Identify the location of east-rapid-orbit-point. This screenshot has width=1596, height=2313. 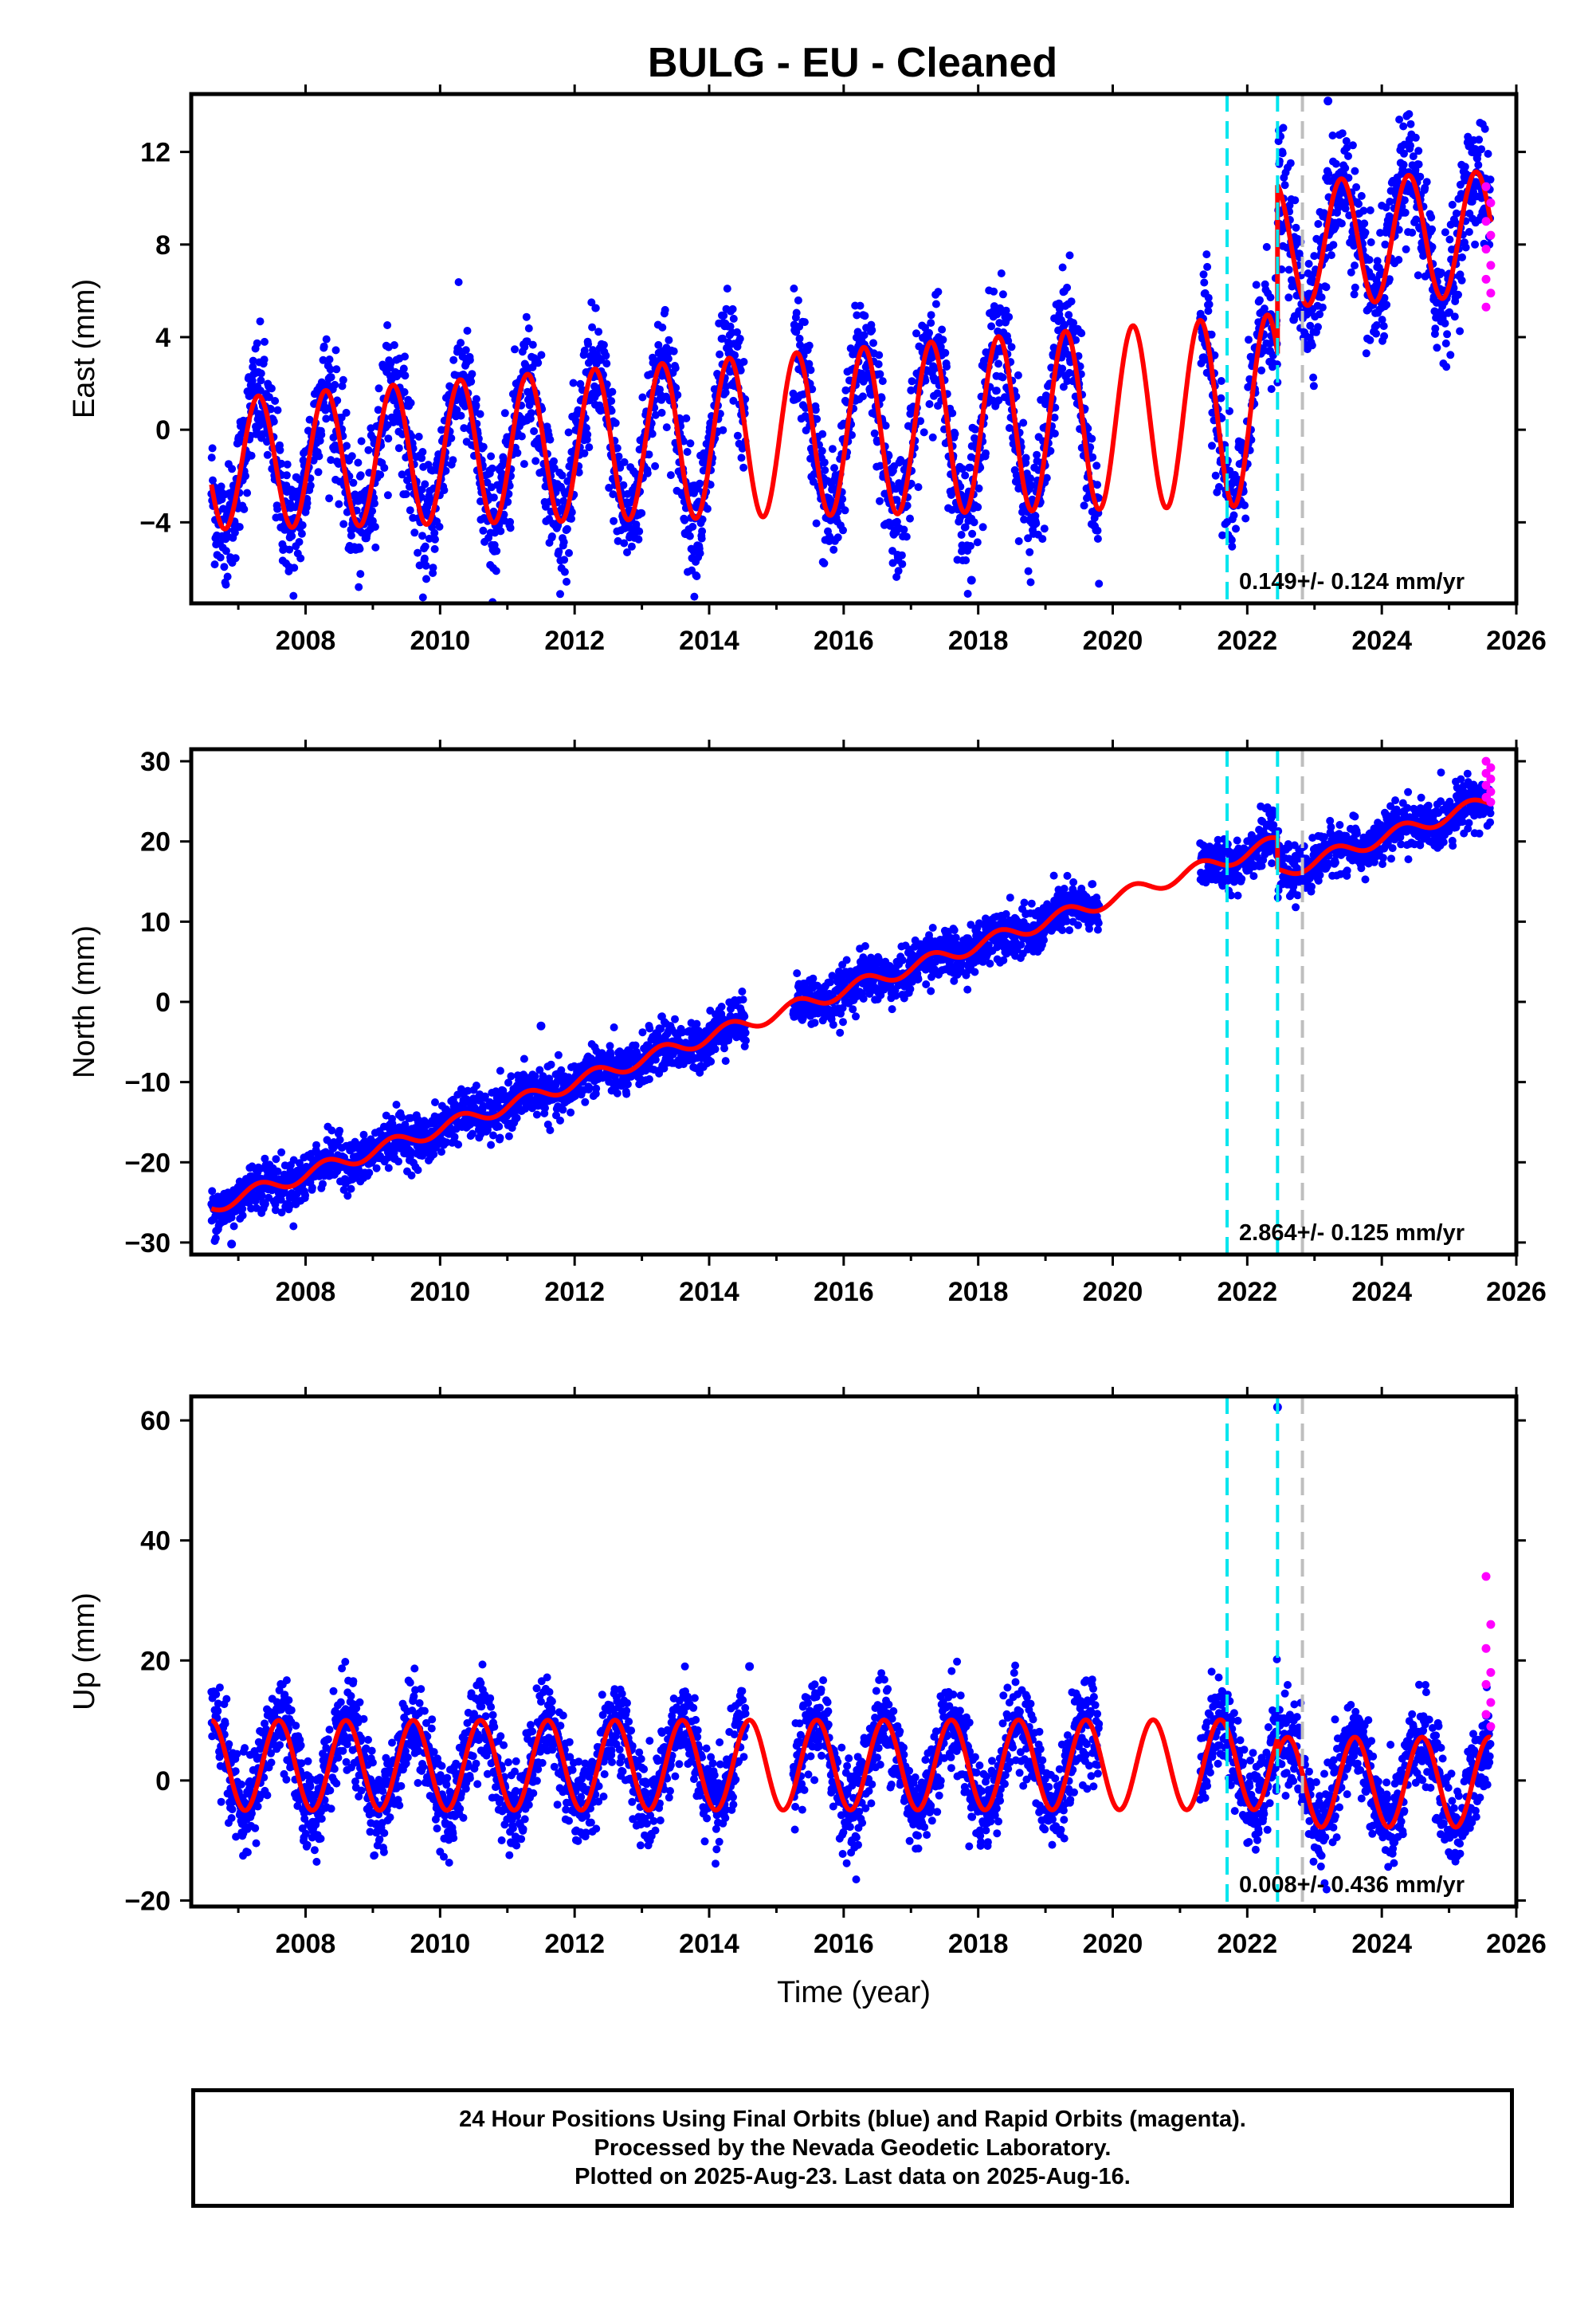
(1491, 203).